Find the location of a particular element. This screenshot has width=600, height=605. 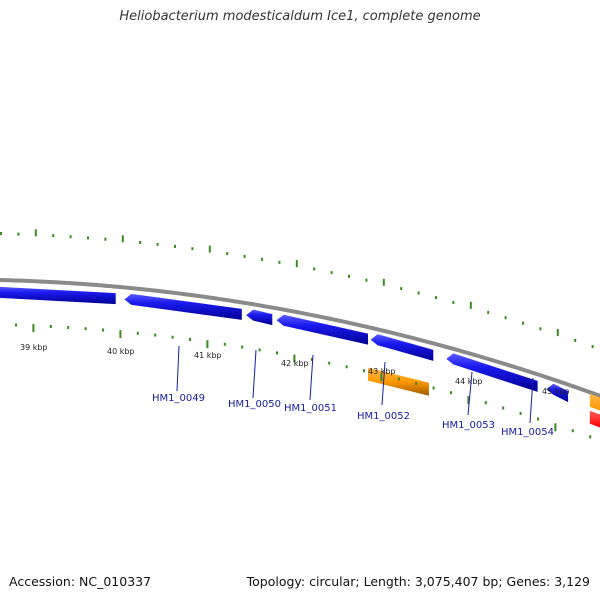

kbp-label: 42 kbp is located at coordinates (295, 363).